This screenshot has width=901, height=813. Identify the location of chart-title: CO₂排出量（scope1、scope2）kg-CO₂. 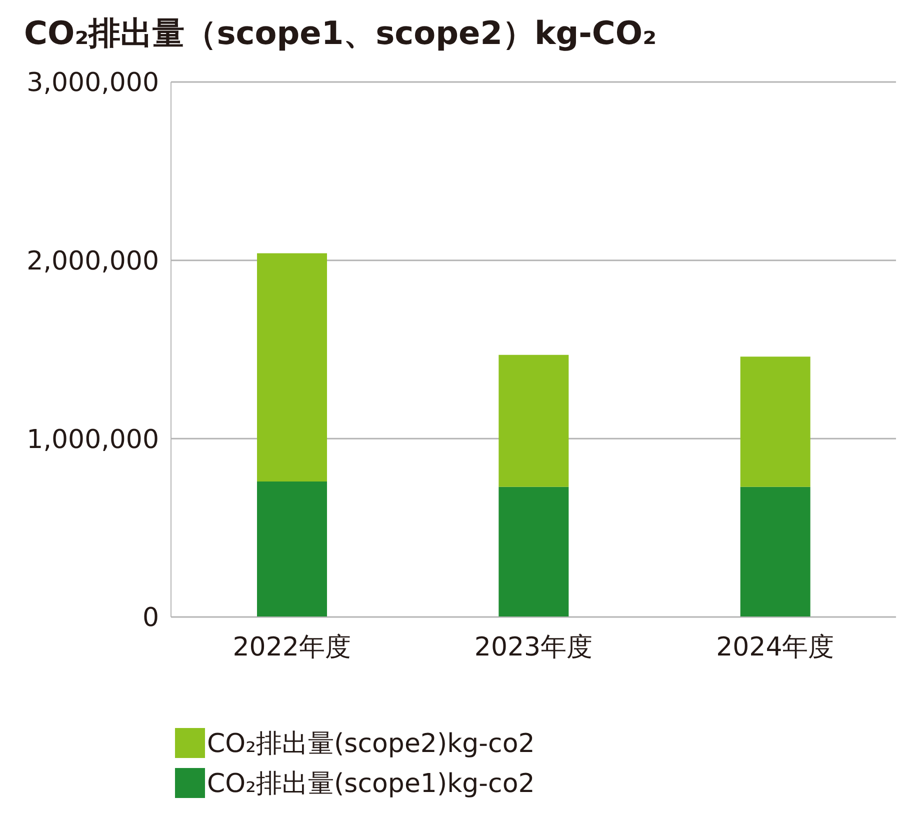
(340, 33).